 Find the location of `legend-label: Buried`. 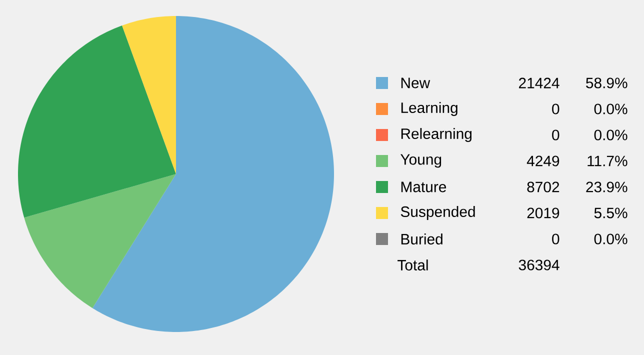

legend-label: Buried is located at coordinates (421, 239).